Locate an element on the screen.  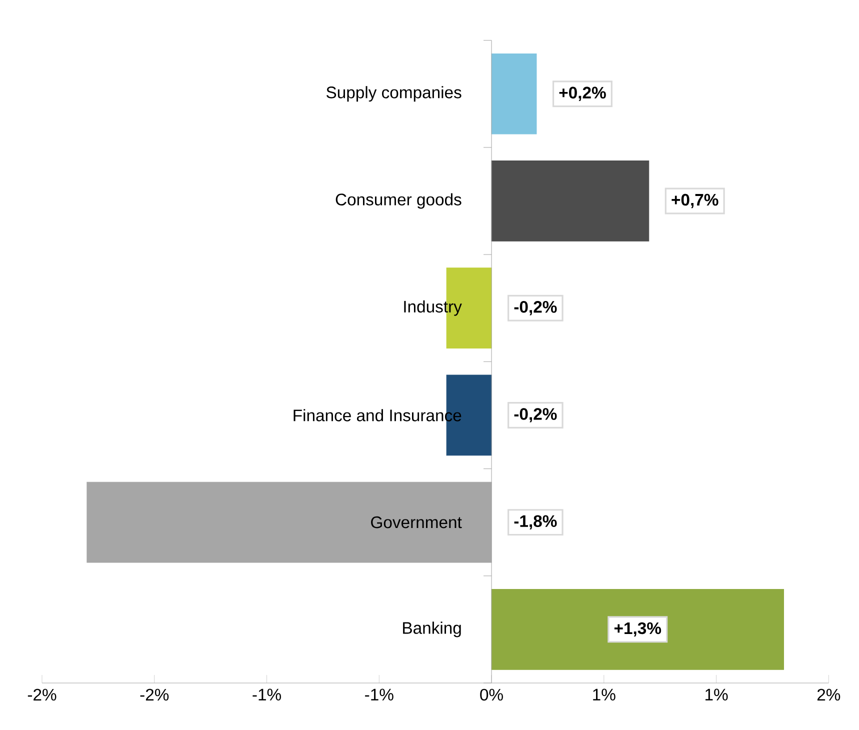
x-tick-label: 0% is located at coordinates (491, 694).